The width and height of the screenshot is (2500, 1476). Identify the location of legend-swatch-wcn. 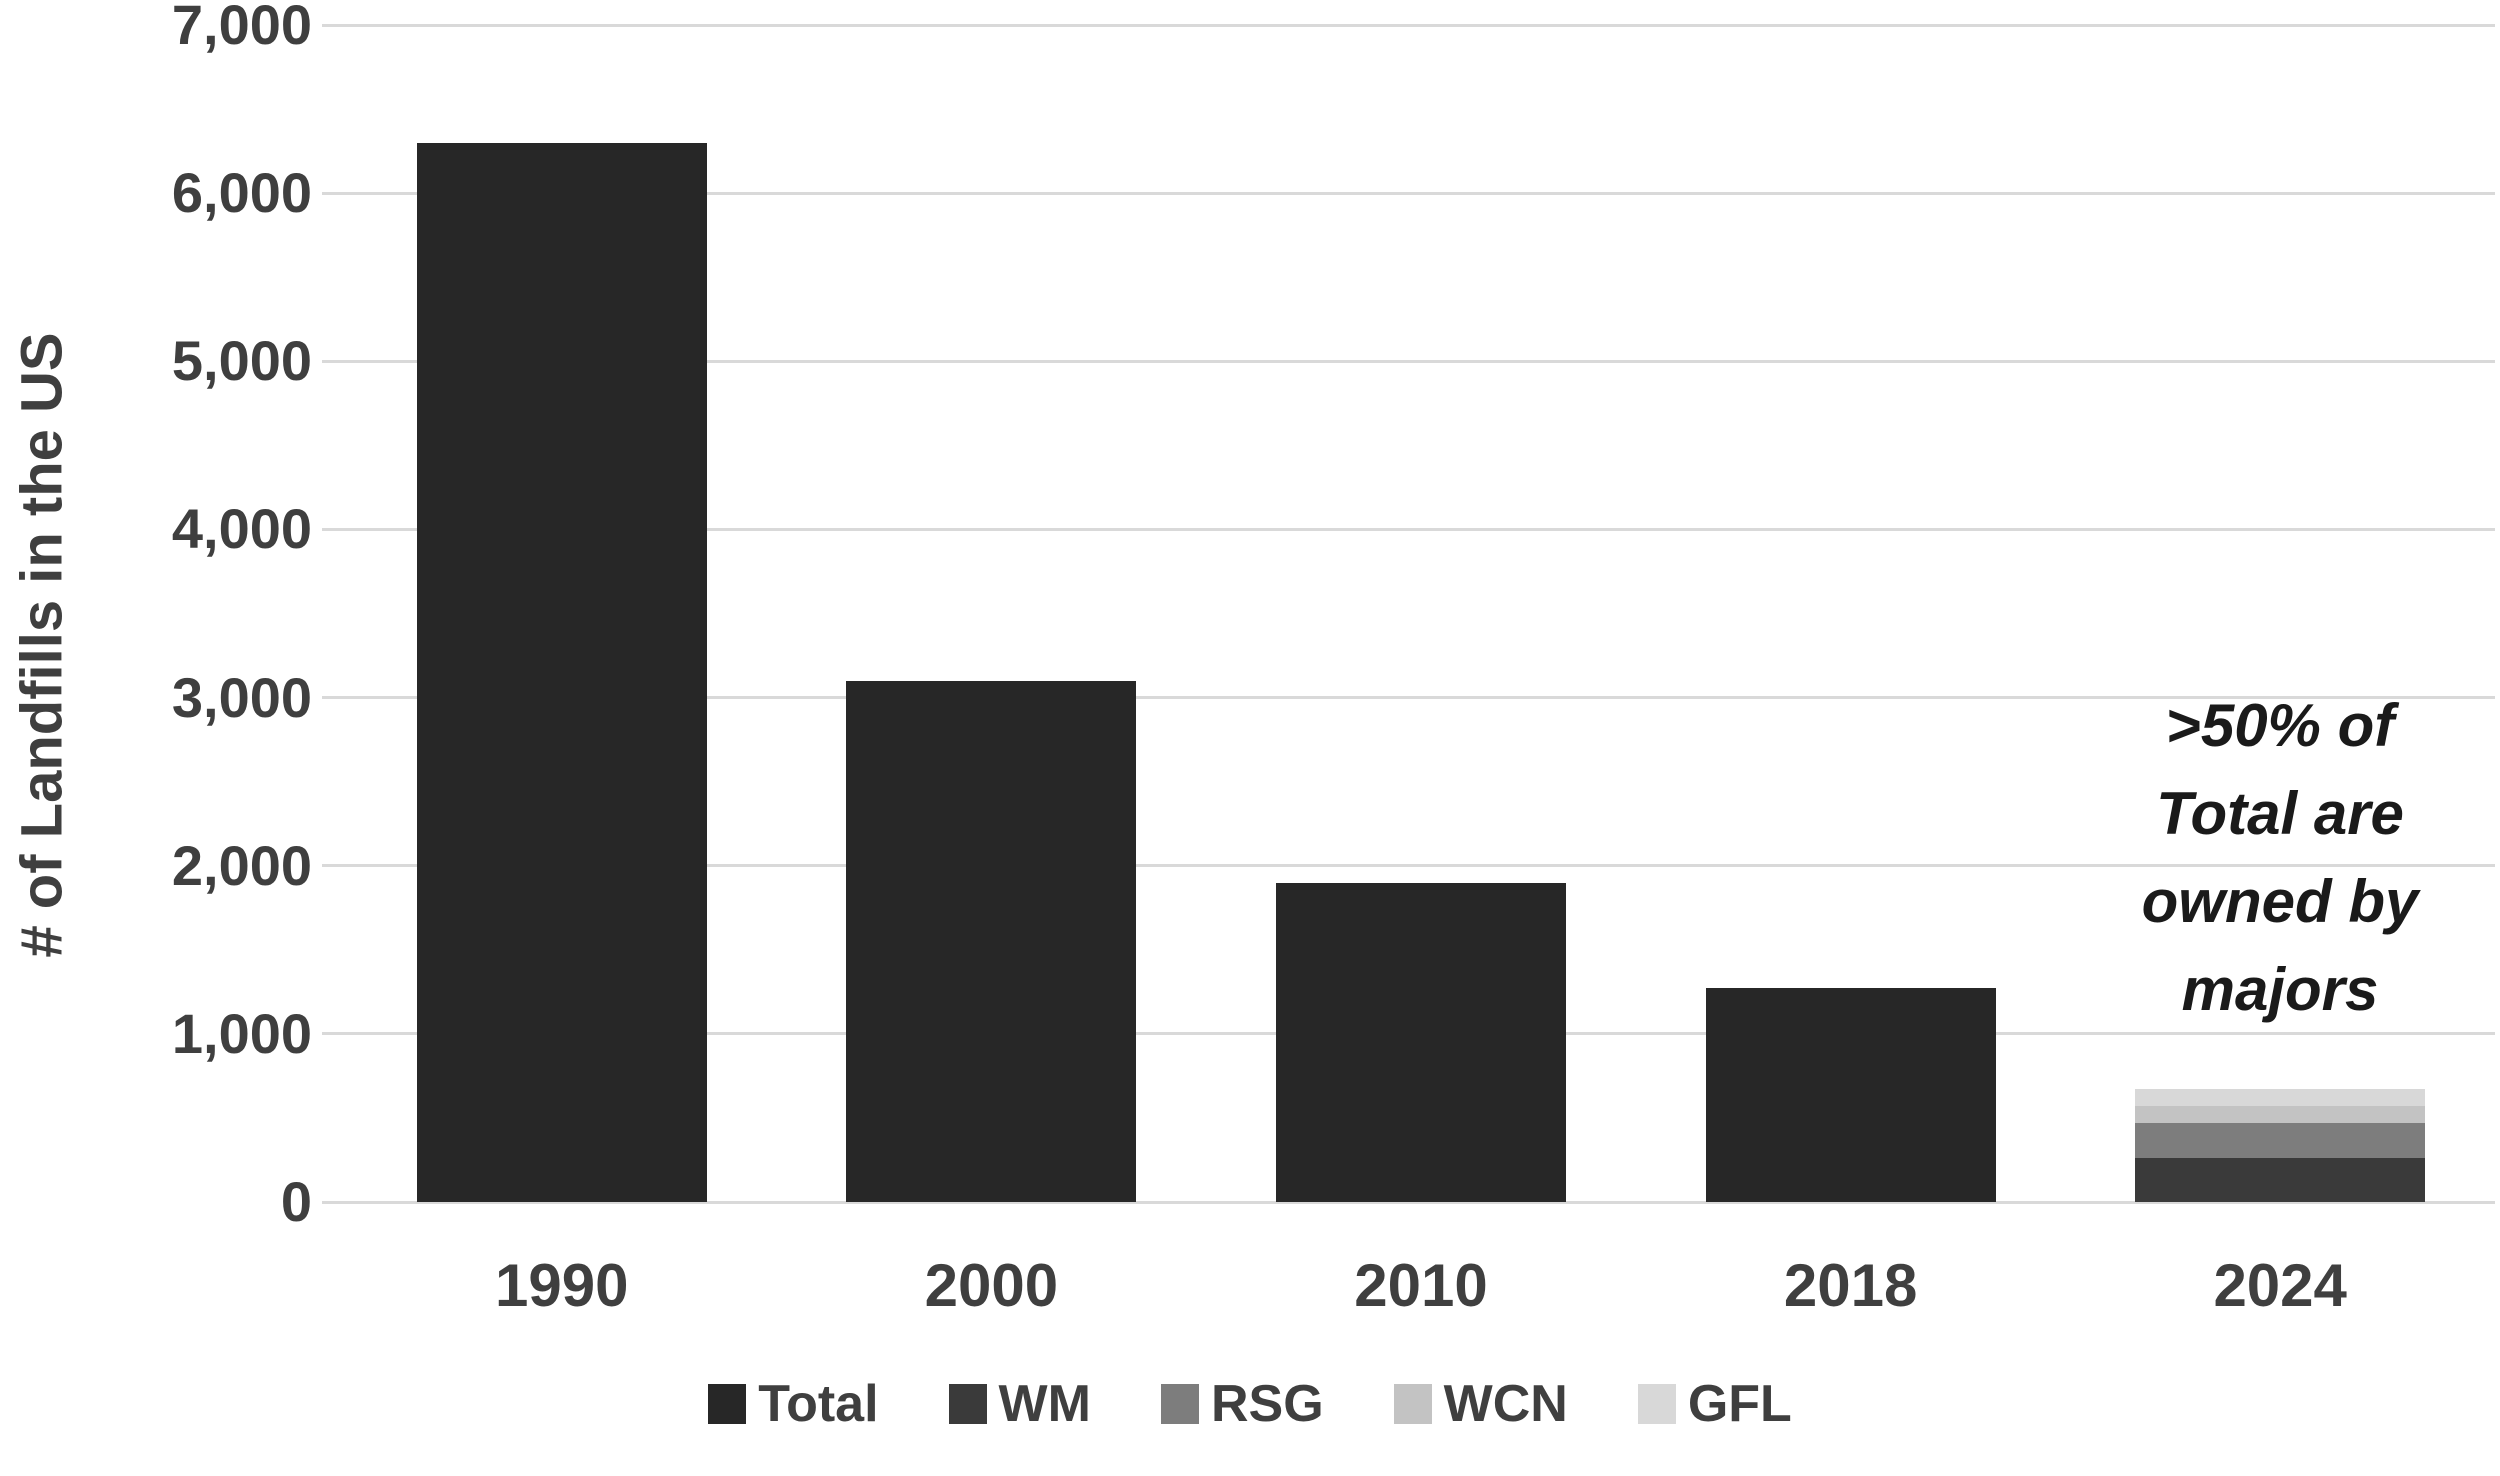
(1412, 1404).